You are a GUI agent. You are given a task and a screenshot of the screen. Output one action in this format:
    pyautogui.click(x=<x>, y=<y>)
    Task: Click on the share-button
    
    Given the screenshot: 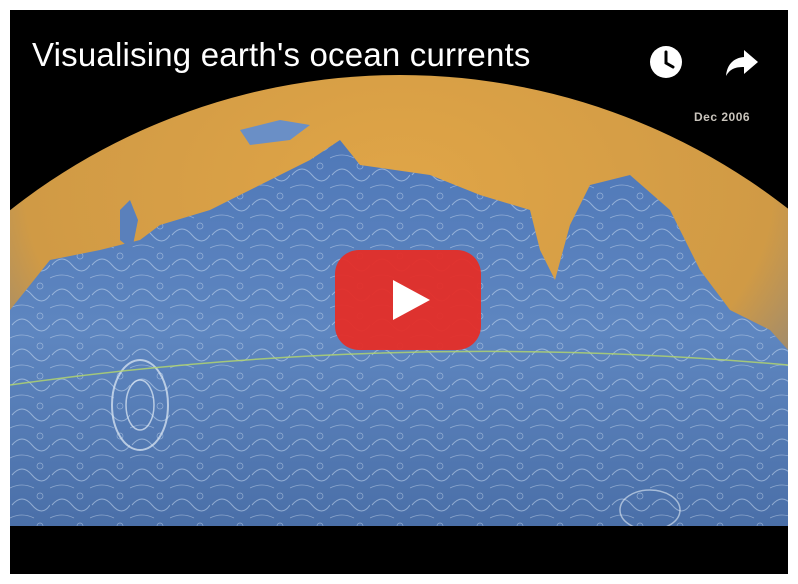 What is the action you would take?
    pyautogui.click(x=742, y=62)
    